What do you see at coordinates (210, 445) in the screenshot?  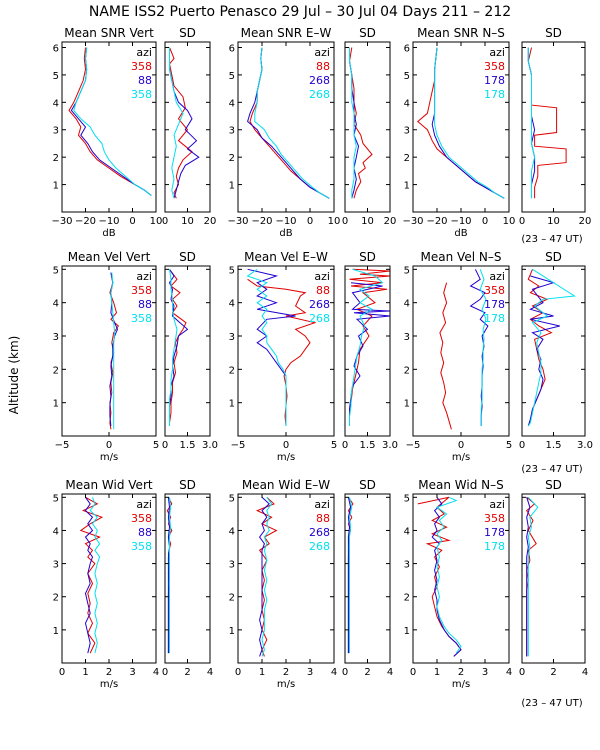 I see `x-tick-label: 3.0` at bounding box center [210, 445].